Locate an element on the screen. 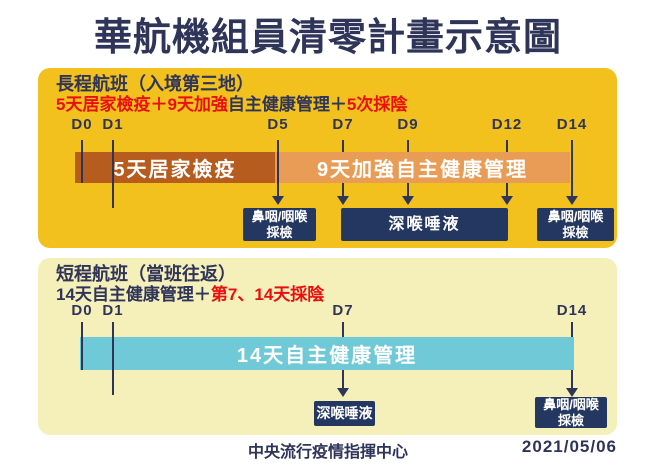 Image resolution: width=656 pixels, height=464 pixels. short-haul-header: 短程航班（當班往返） is located at coordinates (146, 274).